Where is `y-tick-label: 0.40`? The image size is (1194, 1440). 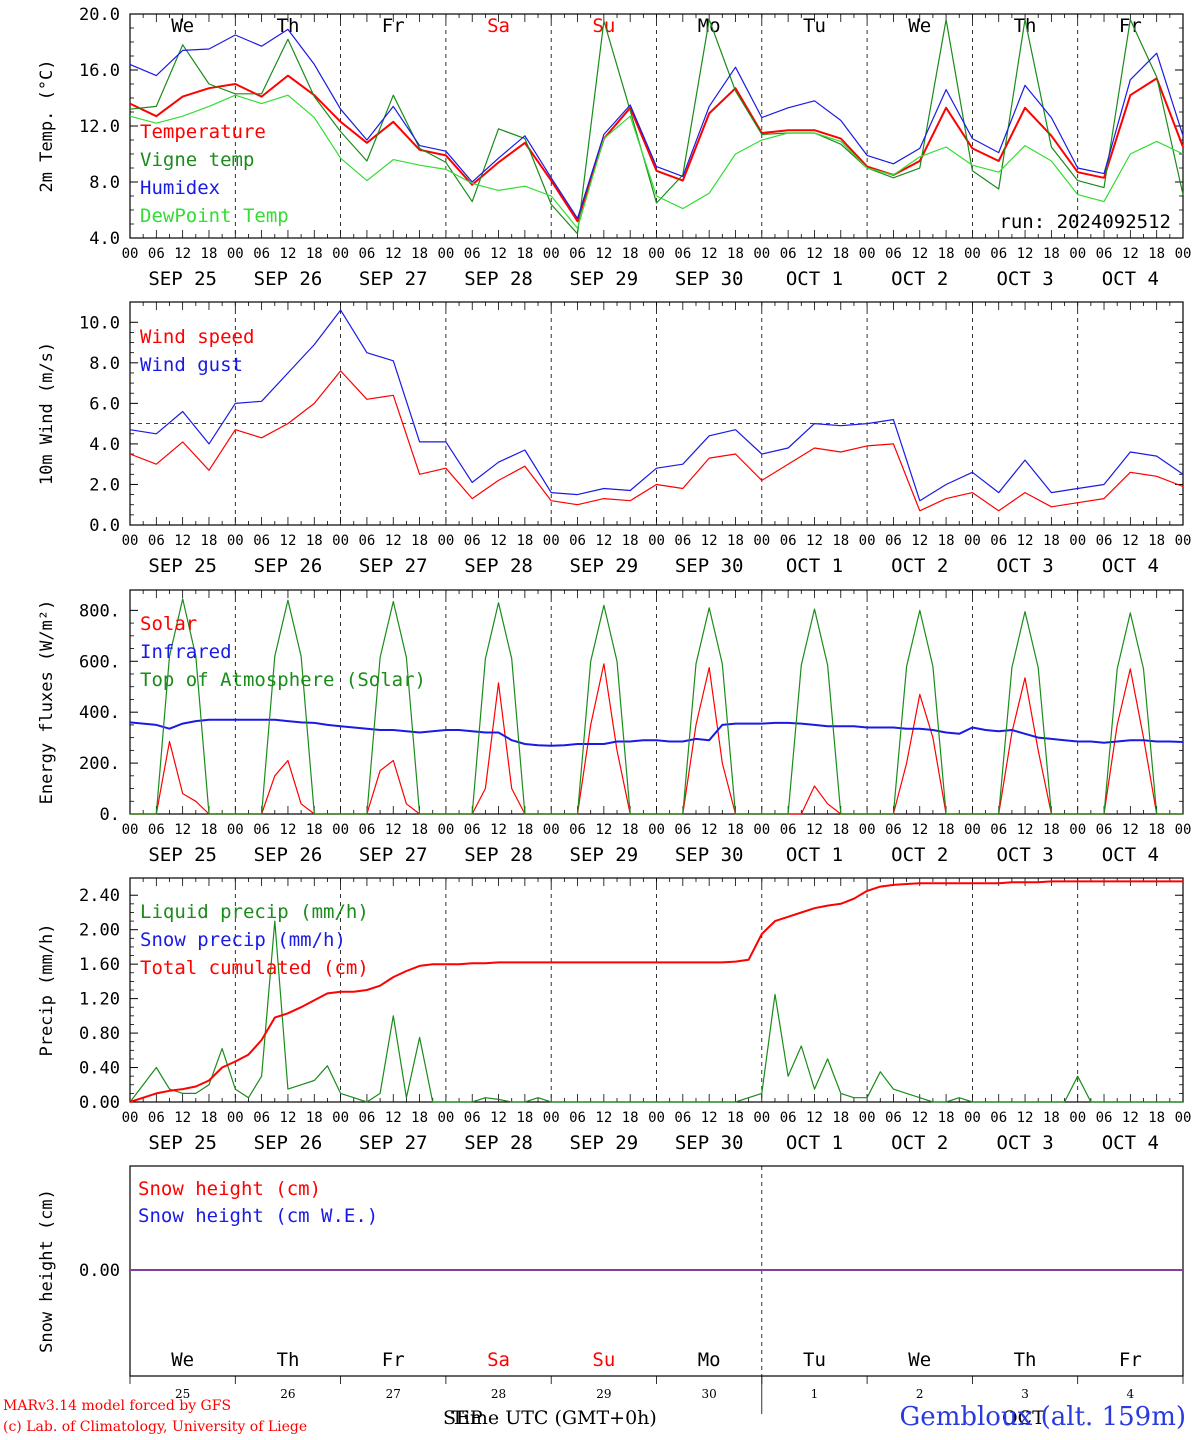 y-tick-label: 0.40 is located at coordinates (99, 1069).